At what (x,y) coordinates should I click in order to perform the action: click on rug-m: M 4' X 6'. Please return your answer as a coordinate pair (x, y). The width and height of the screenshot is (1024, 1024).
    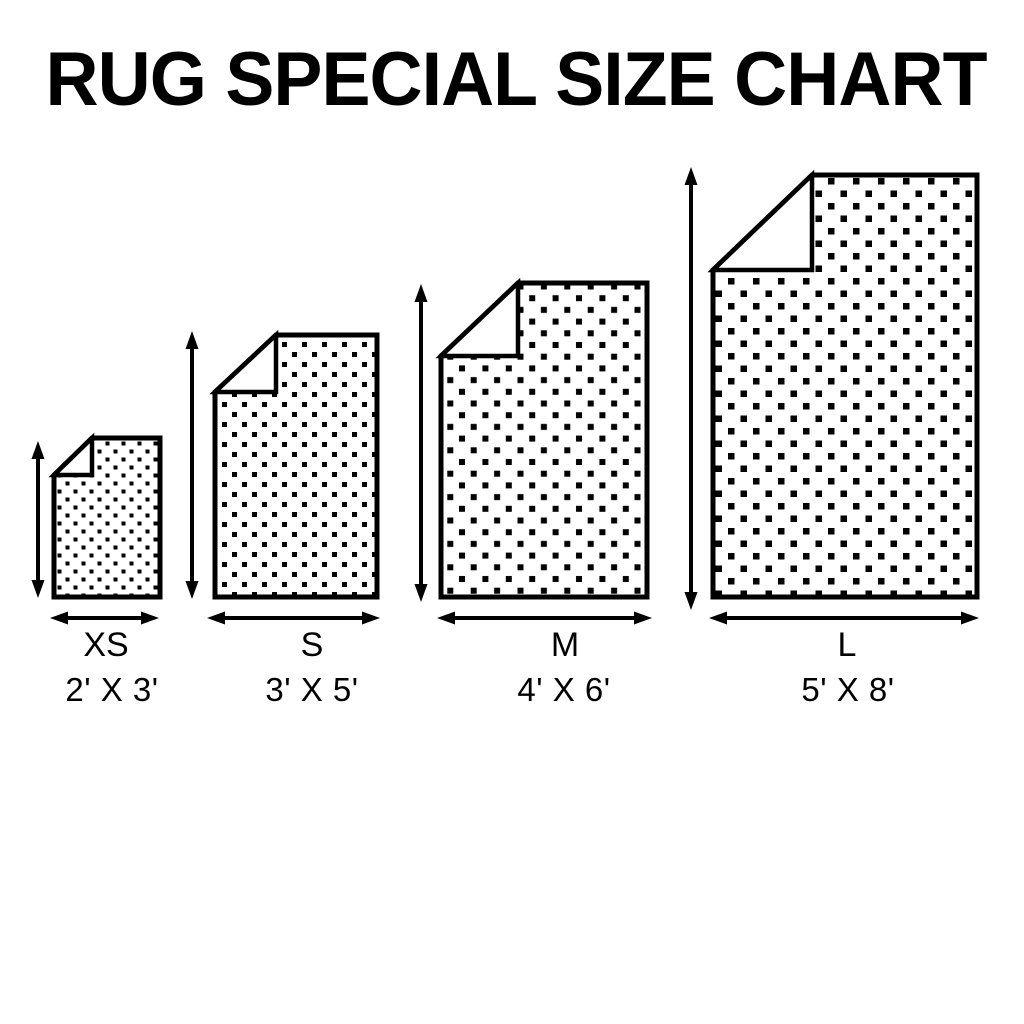
    Looking at the image, I should click on (533, 492).